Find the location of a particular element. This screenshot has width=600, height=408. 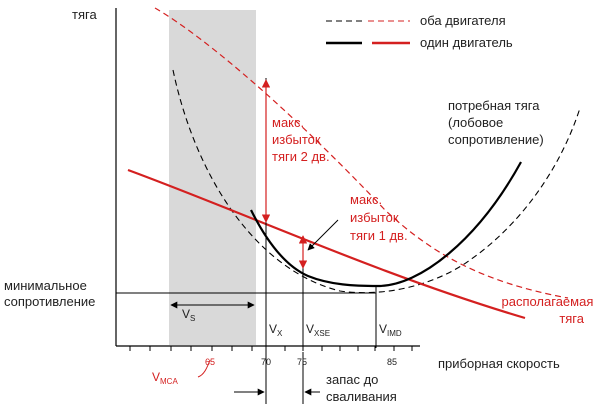

tick-label-70: 70 is located at coordinates (266, 362).